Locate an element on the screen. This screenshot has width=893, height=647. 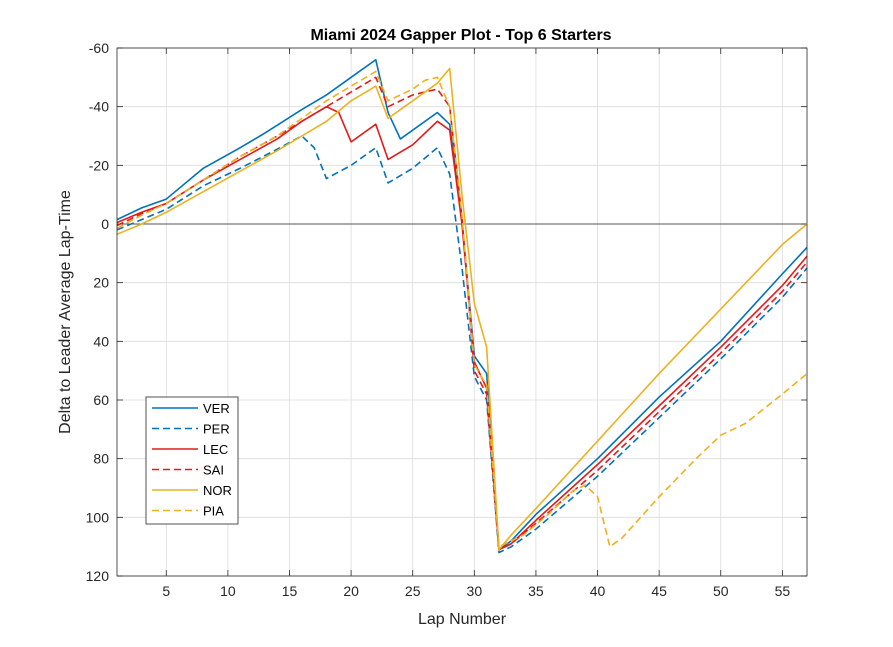
y-tick-label: 100 is located at coordinates (98, 517).